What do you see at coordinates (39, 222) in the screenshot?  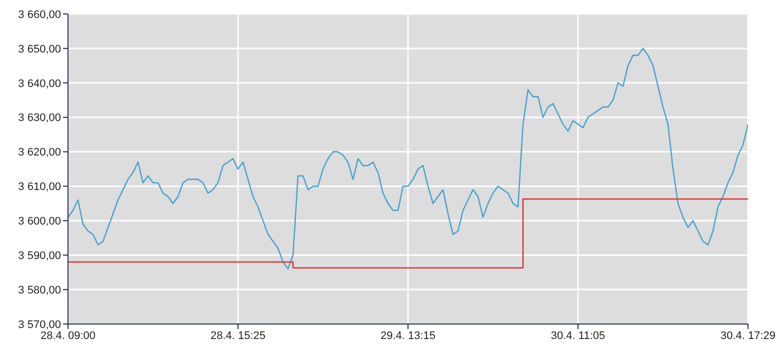 I see `y-tick-label: 3 600,00` at bounding box center [39, 222].